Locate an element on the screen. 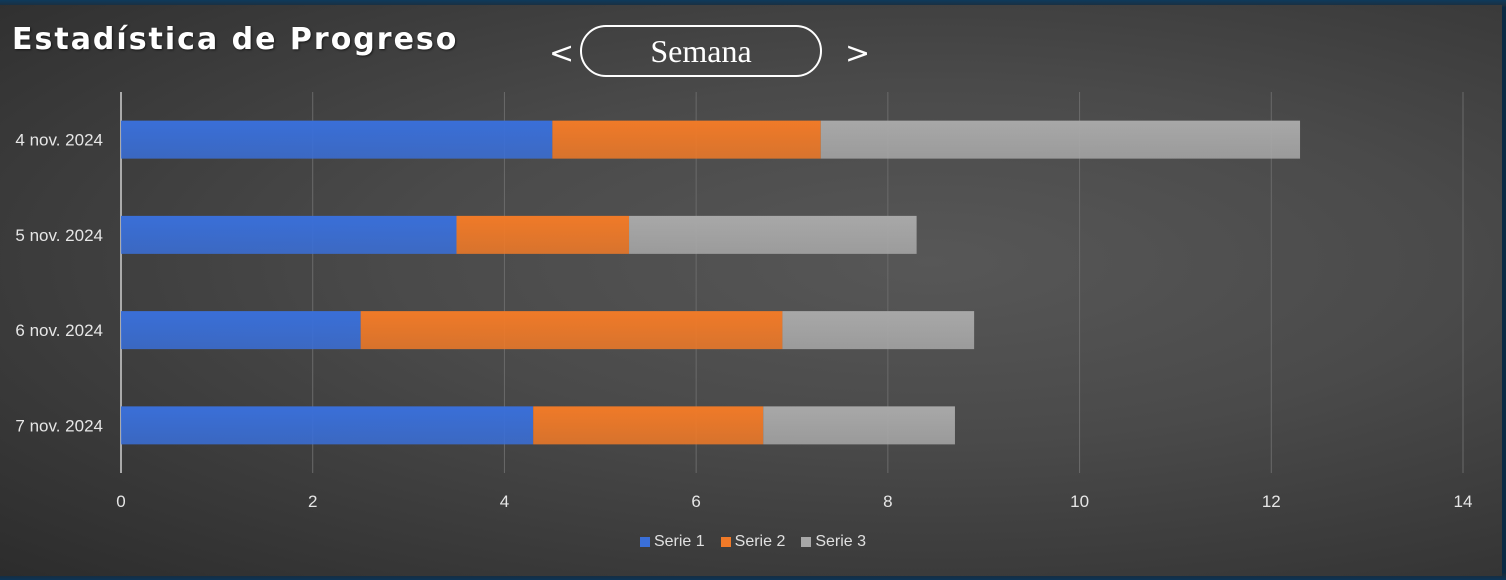 Image resolution: width=1506 pixels, height=580 pixels. x-tick-label-0: 0 is located at coordinates (120, 501).